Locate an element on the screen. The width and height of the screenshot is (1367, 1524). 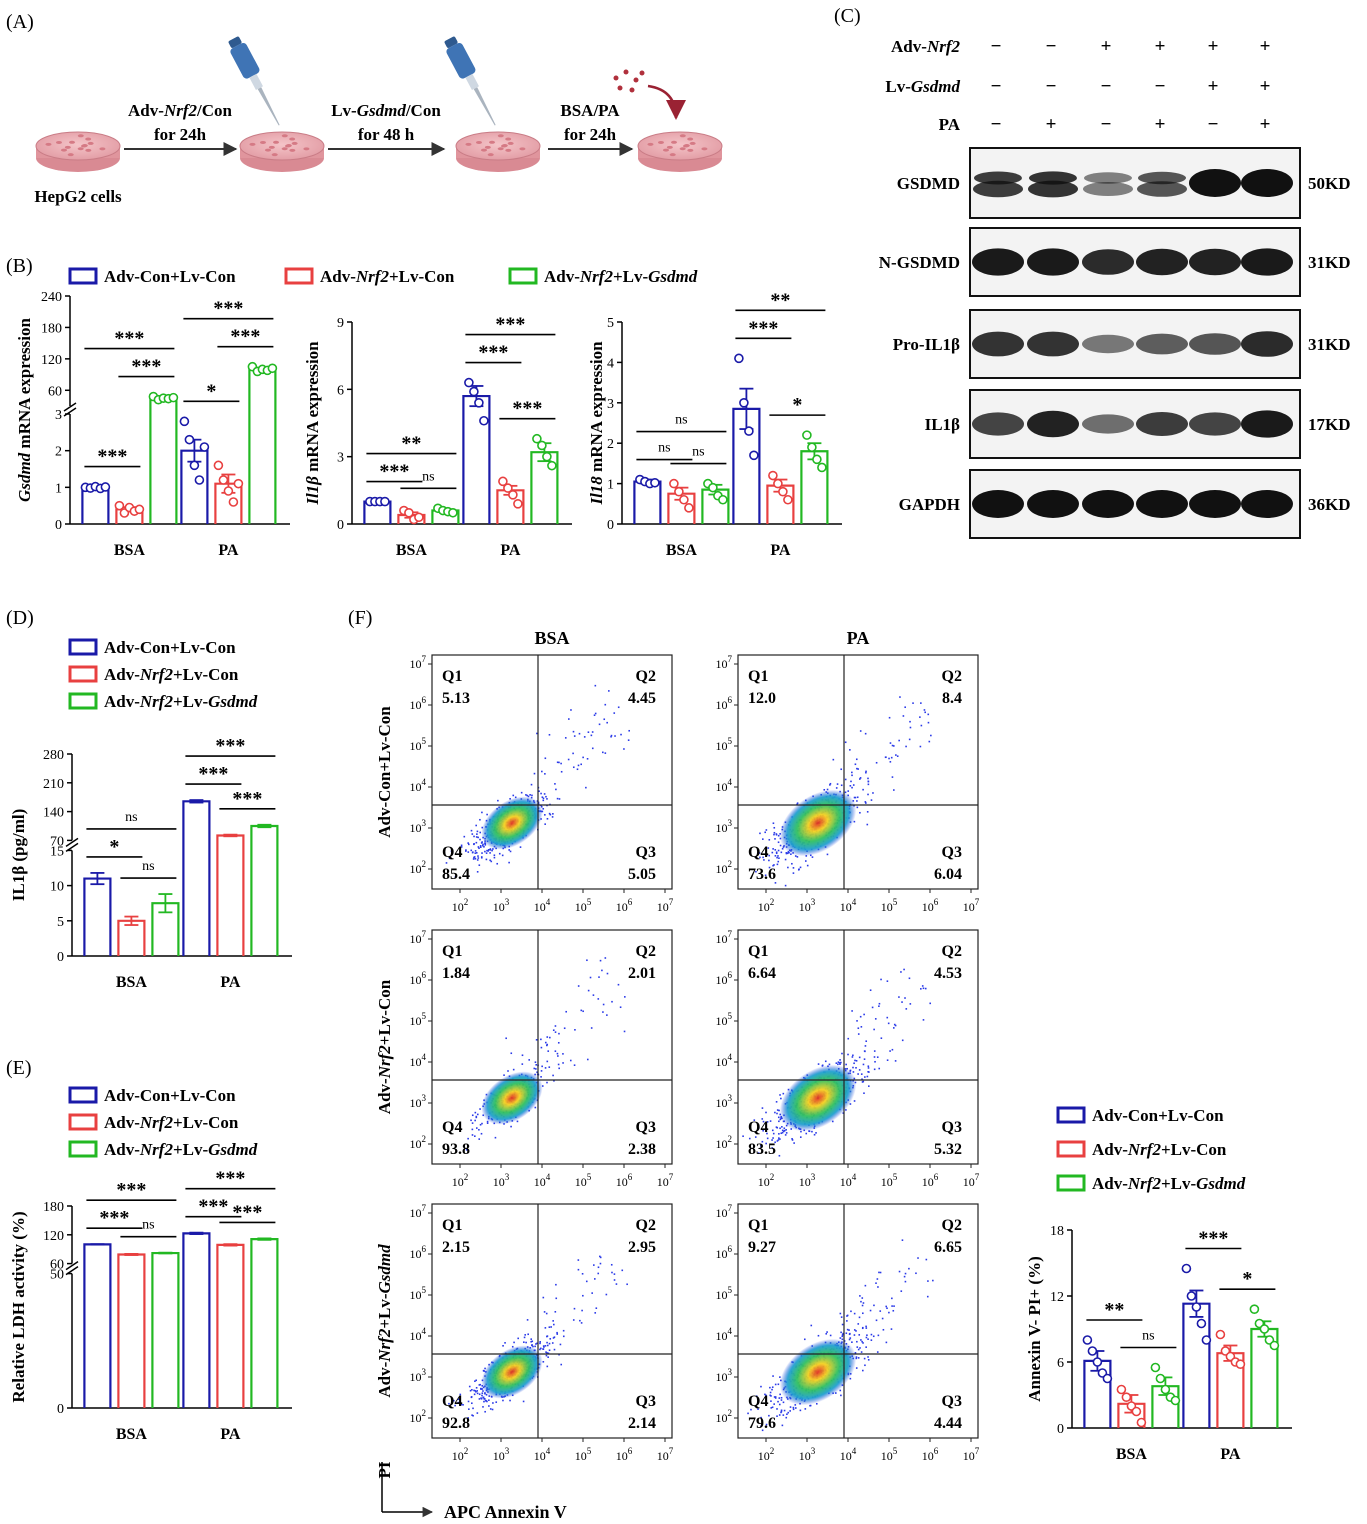
legend-swatch is located at coordinates (1071, 1115).